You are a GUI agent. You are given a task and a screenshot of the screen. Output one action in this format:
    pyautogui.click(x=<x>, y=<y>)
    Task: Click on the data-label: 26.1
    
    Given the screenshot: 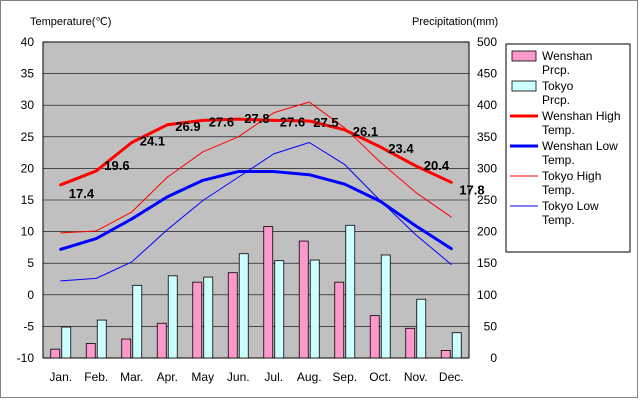 What is the action you would take?
    pyautogui.click(x=365, y=131)
    